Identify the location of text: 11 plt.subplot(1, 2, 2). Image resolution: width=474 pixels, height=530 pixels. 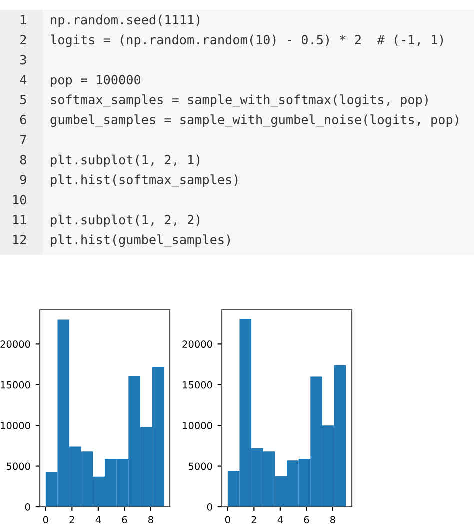
(107, 221).